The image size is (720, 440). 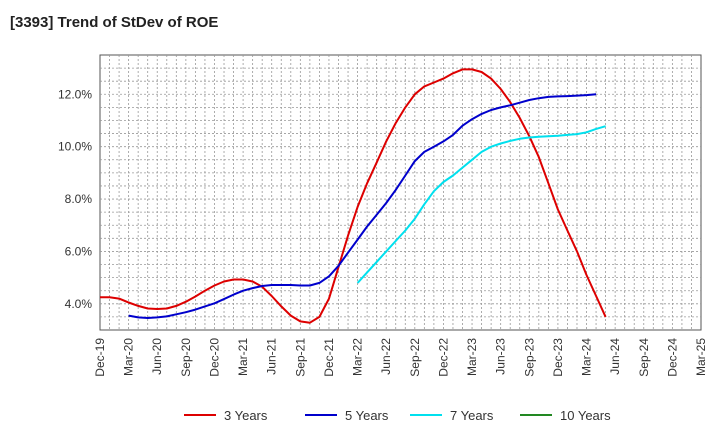 I want to click on x-tick-label: Sep-20, so click(x=186, y=357).